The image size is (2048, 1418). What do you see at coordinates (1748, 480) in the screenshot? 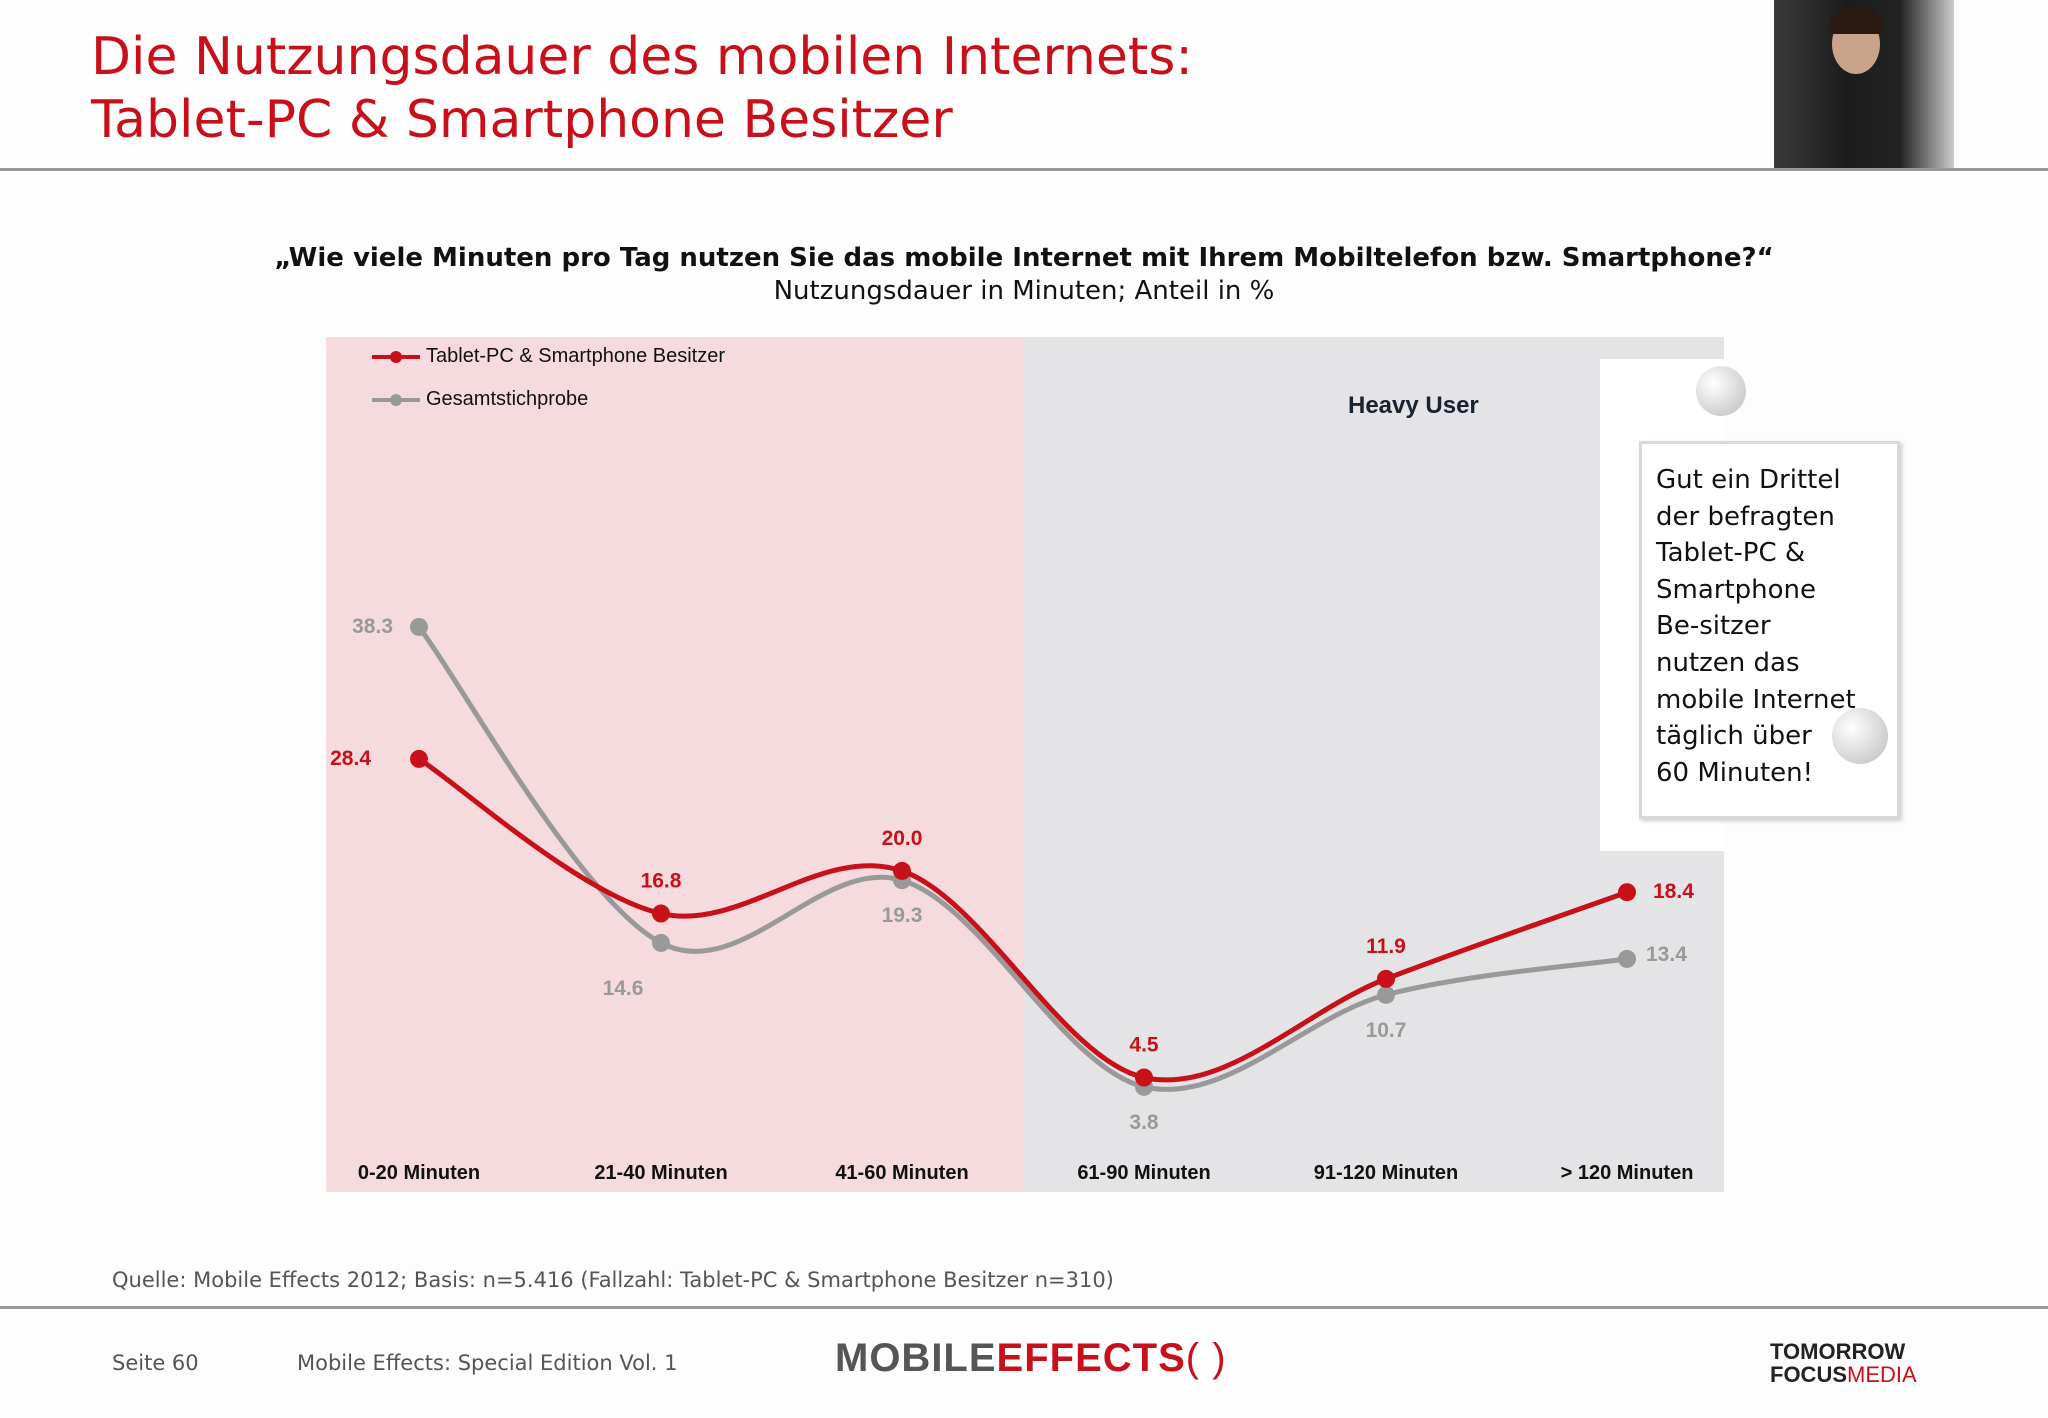
I see `callout-line: Gut ein Drittel` at bounding box center [1748, 480].